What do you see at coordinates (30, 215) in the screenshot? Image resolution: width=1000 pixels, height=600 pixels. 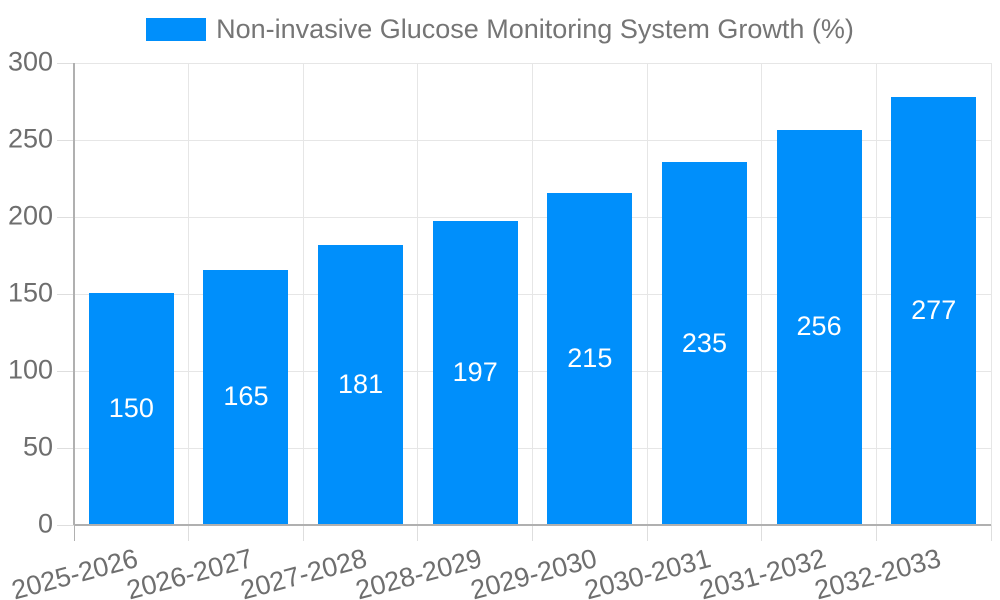 I see `y-axis-tick-label: 200` at bounding box center [30, 215].